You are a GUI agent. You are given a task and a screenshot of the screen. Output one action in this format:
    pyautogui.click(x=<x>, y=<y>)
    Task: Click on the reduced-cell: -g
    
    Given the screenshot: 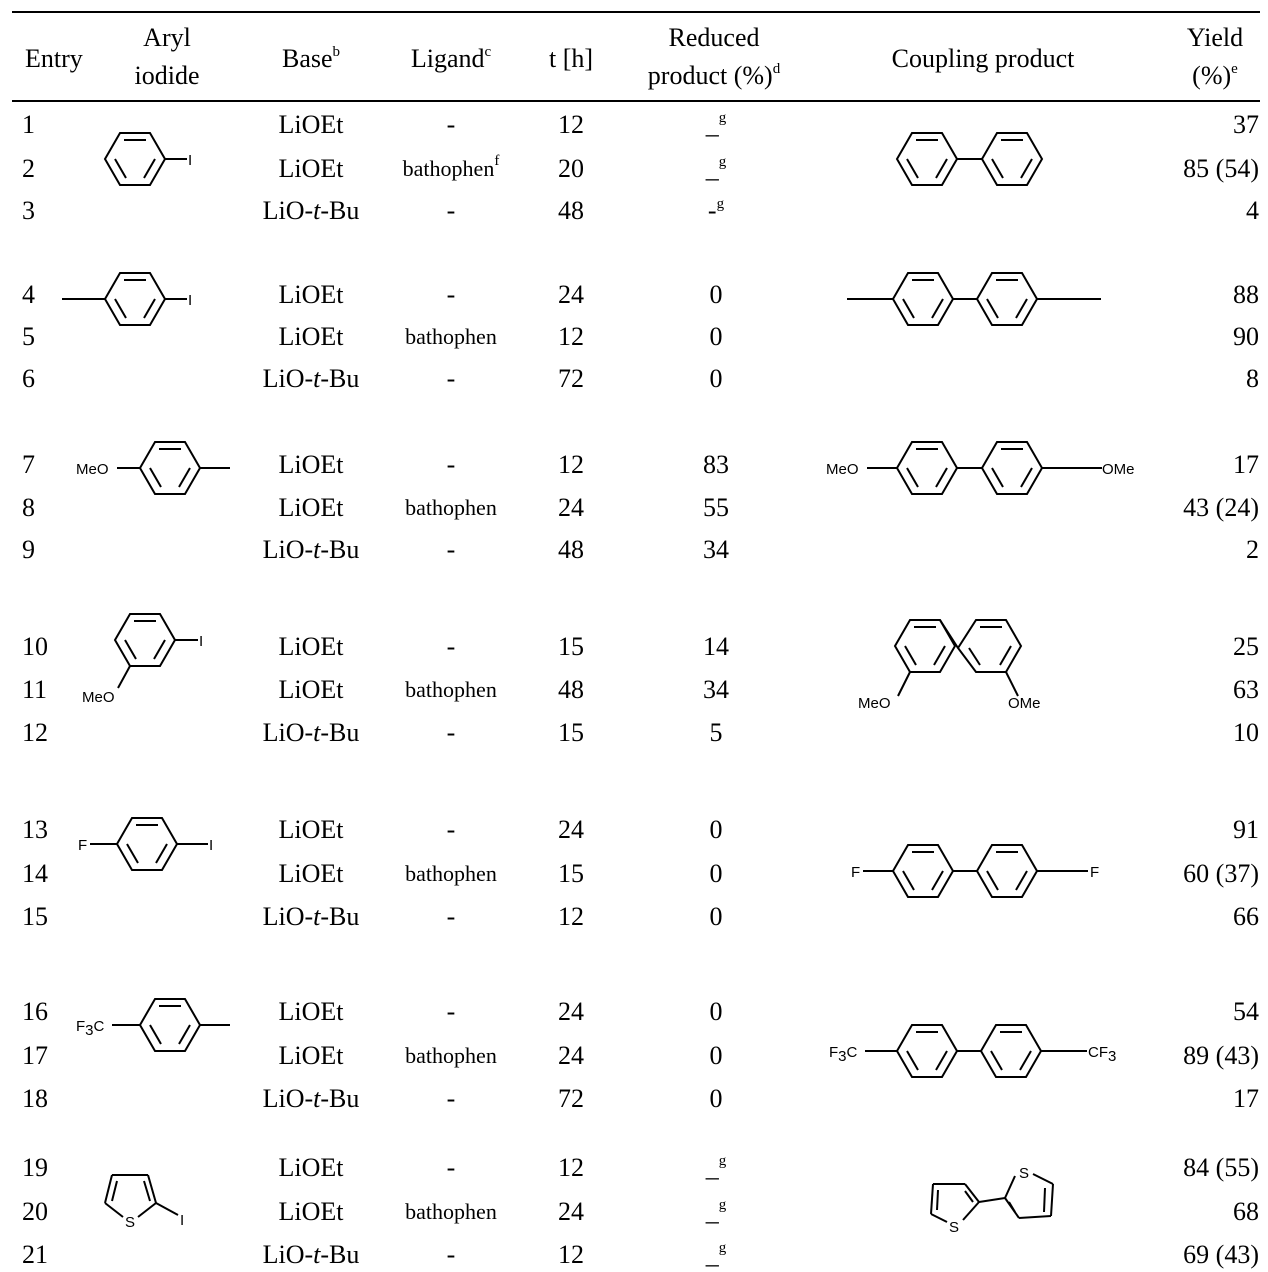 What is the action you would take?
    pyautogui.click(x=716, y=211)
    